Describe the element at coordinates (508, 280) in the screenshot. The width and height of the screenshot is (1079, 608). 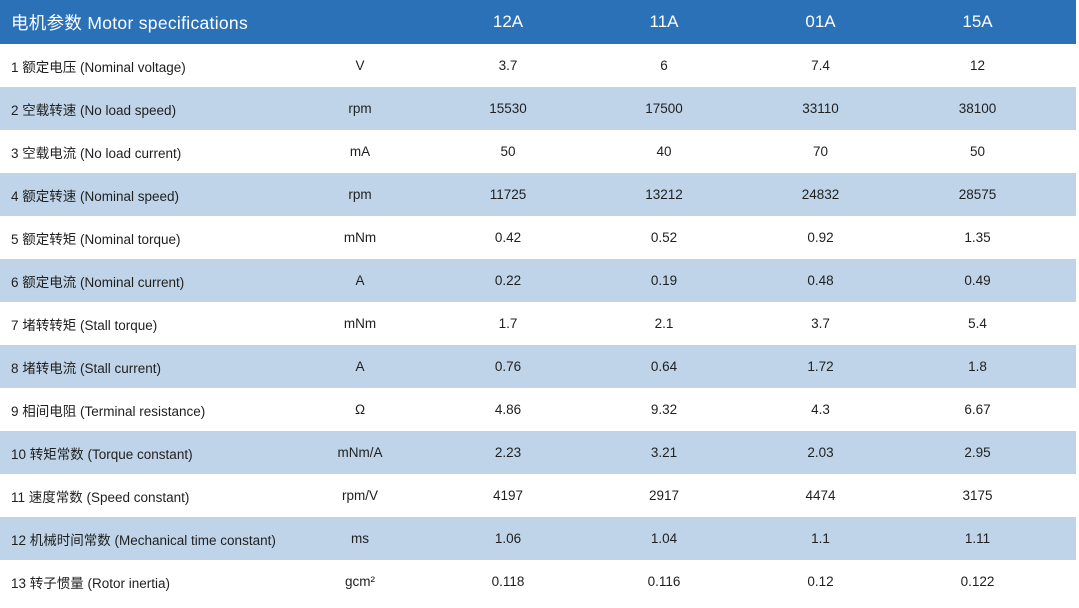
I see `value-cell-12a: 0.22` at that location.